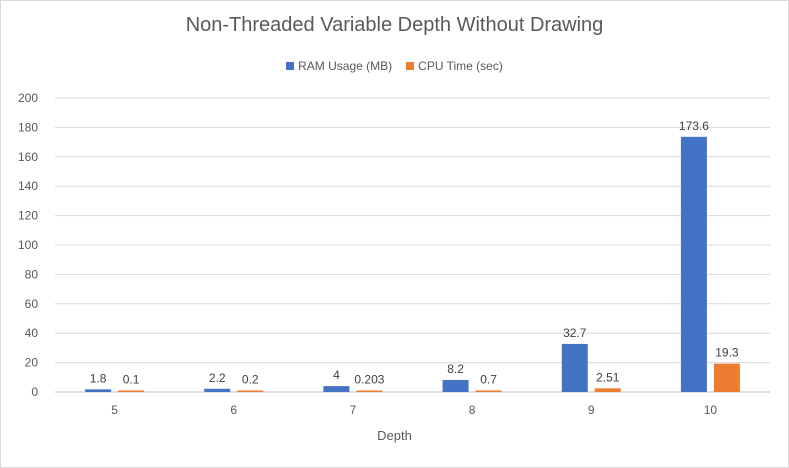 The image size is (789, 468). Describe the element at coordinates (472, 410) in the screenshot. I see `x-tick-label: 8` at that location.